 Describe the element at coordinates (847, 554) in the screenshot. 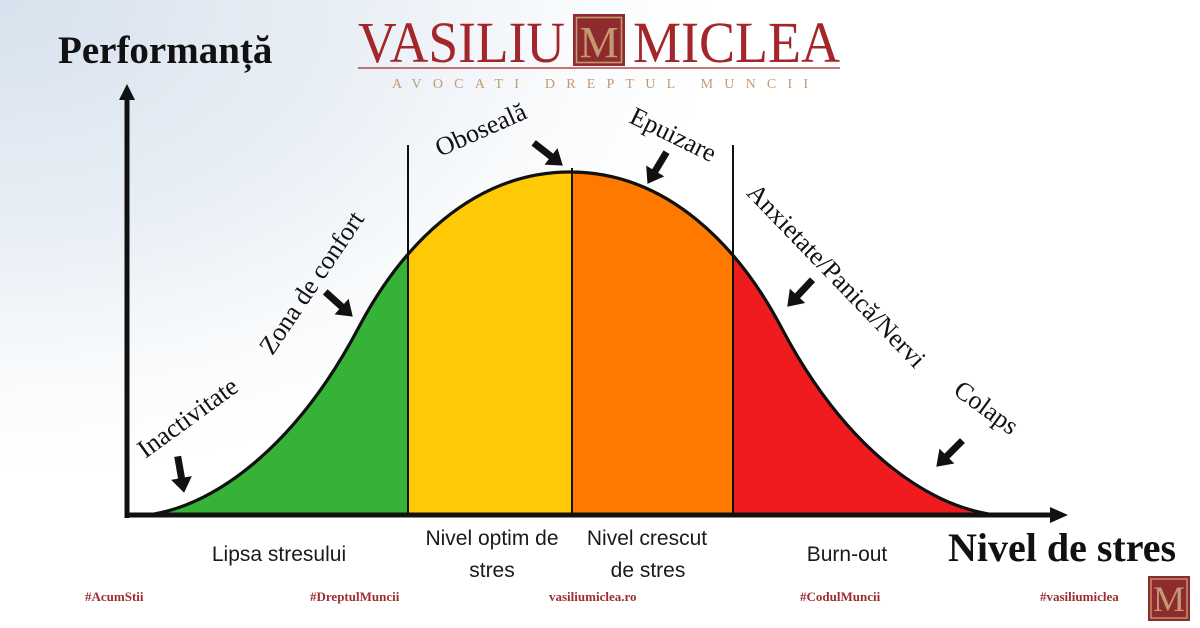

I see `zone-label-burn-out: Burn-out` at that location.